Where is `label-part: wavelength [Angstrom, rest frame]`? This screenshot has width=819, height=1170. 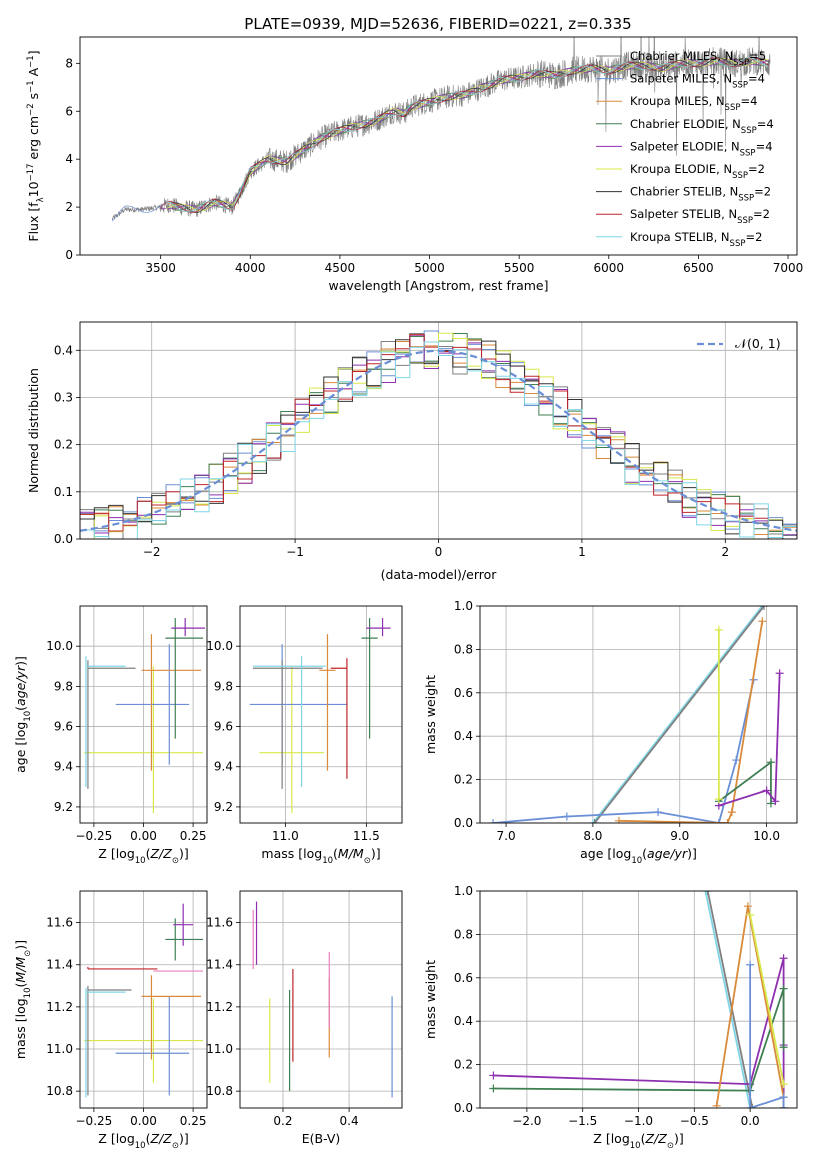
label-part: wavelength [Angstrom, rest frame] is located at coordinates (438, 285).